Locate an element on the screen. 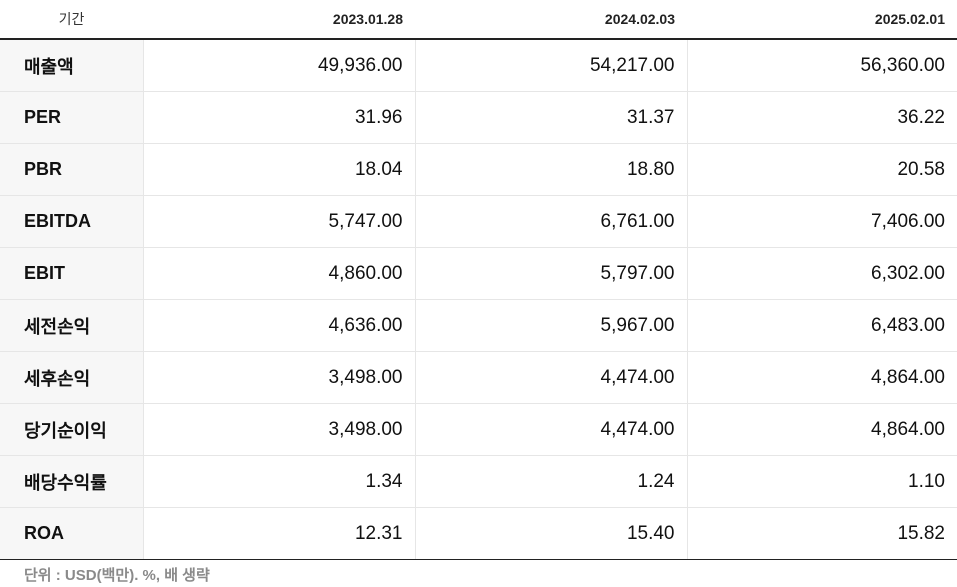 This screenshot has height=587, width=957. table-row: PBR 18.04 18.80 20.58 is located at coordinates (478, 169).